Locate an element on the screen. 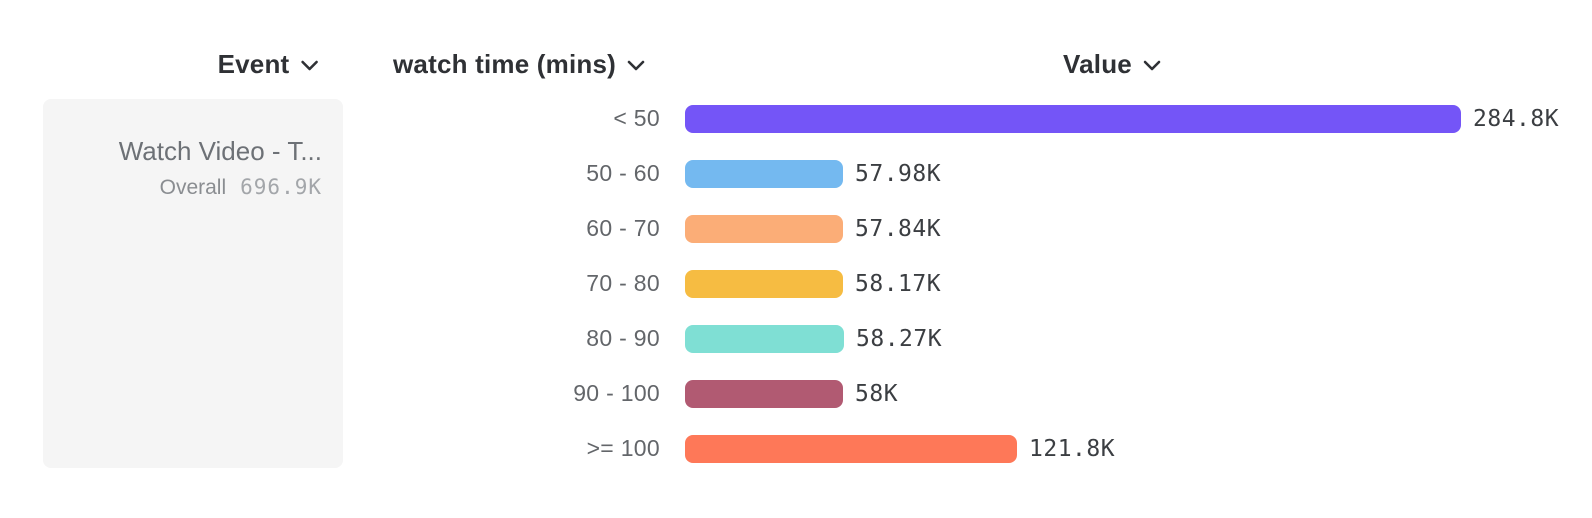 The width and height of the screenshot is (1592, 518). bar-chart-row: 80 - 90 58.27K is located at coordinates (471, 338).